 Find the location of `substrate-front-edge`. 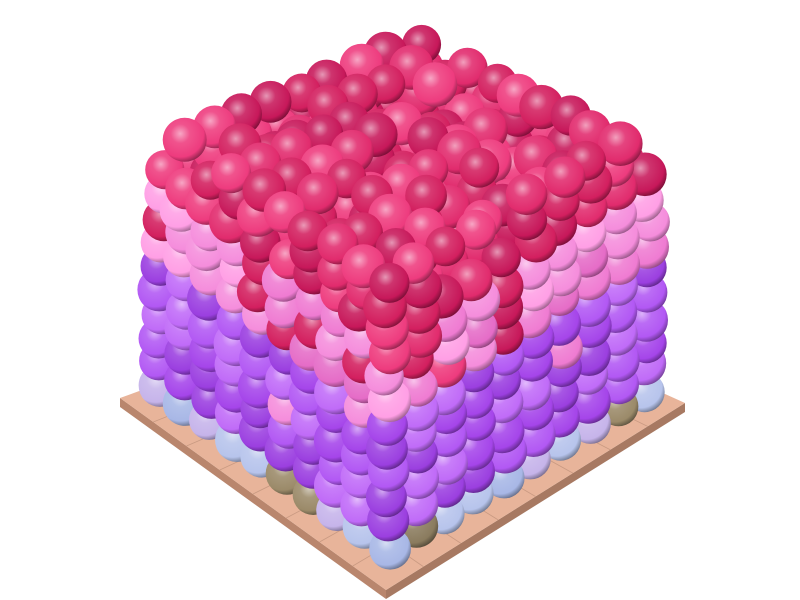

substrate-front-edge is located at coordinates (253, 498).